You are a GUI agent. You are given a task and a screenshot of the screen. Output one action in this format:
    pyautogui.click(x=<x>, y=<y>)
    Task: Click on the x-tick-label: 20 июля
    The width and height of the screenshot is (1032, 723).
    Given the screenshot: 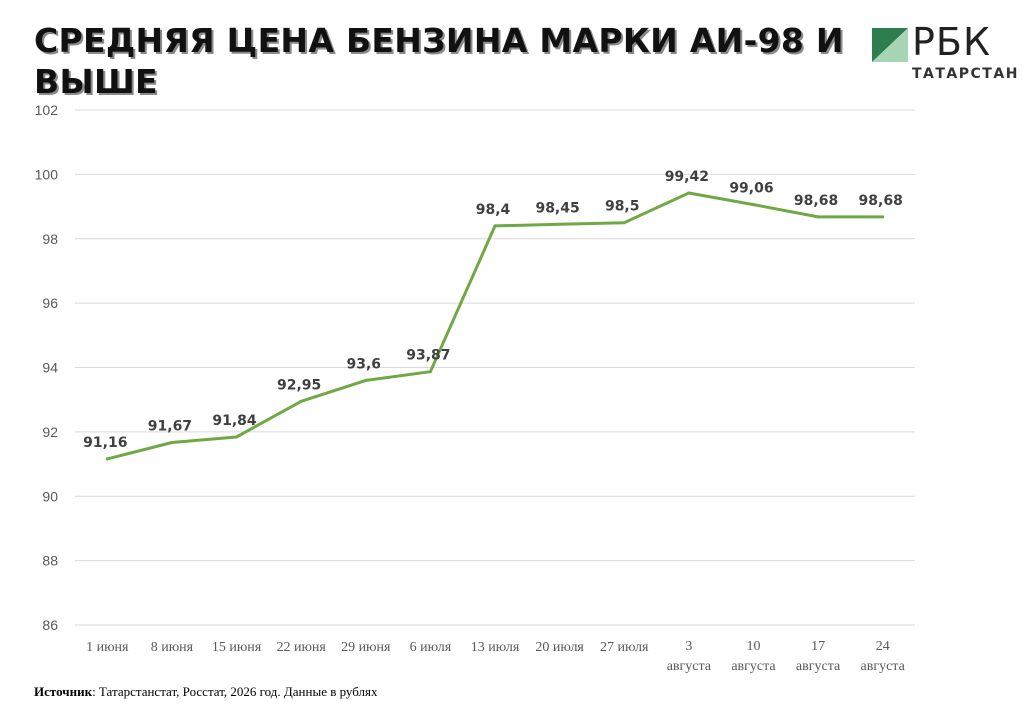 What is the action you would take?
    pyautogui.click(x=559, y=647)
    